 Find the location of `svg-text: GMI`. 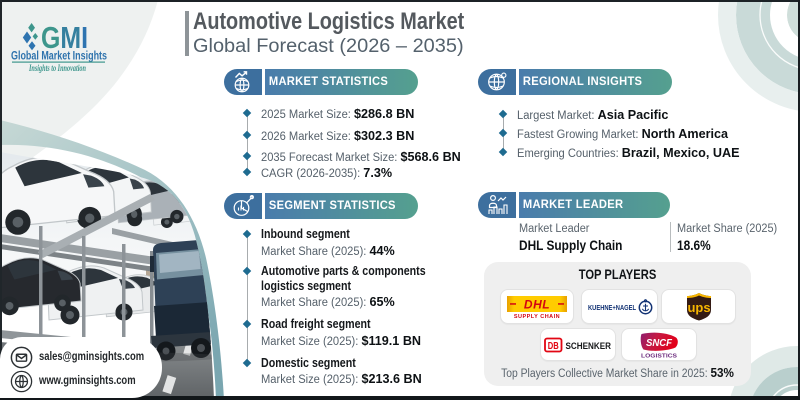

svg-text: GMI is located at coordinates (64, 37).